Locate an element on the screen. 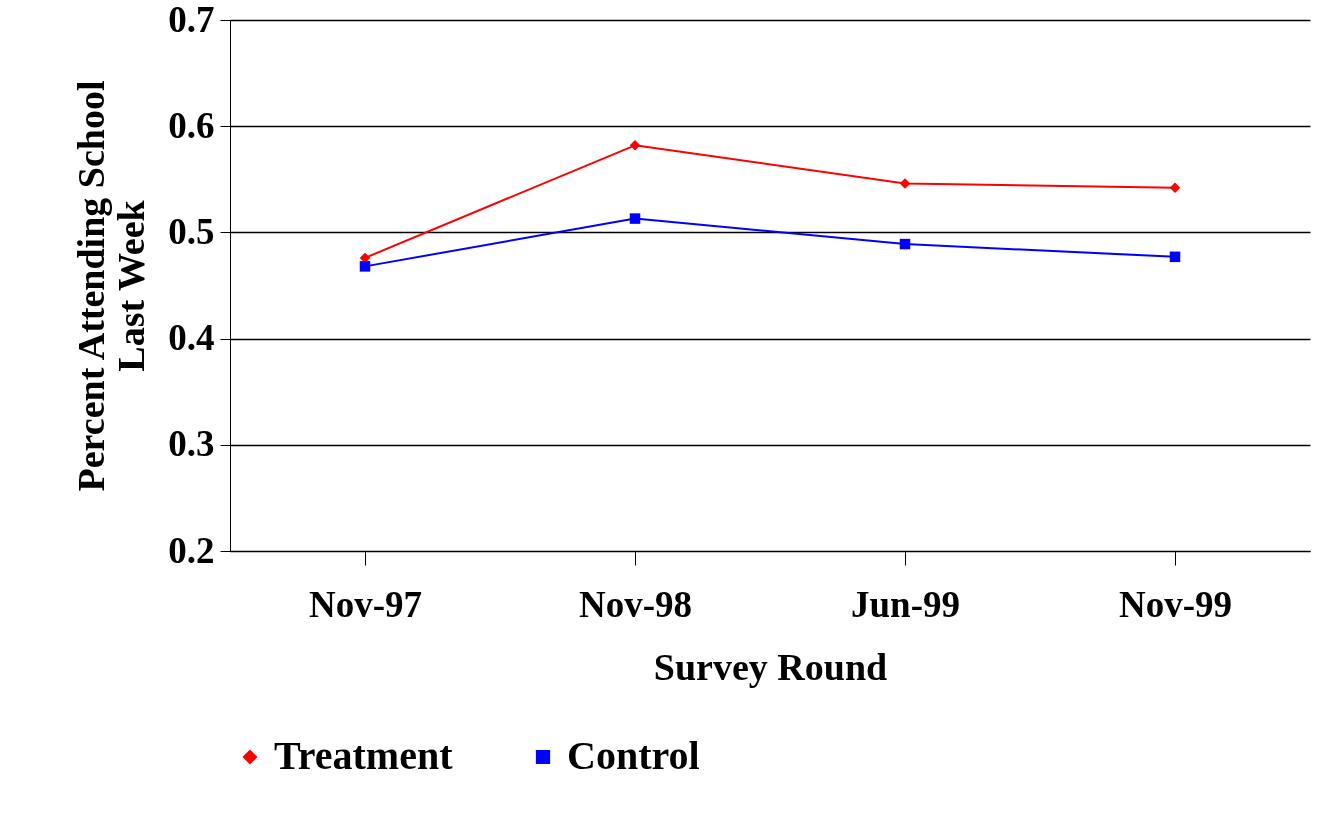 The image size is (1326, 821). x-tick-label: Nov-98 is located at coordinates (635, 604).